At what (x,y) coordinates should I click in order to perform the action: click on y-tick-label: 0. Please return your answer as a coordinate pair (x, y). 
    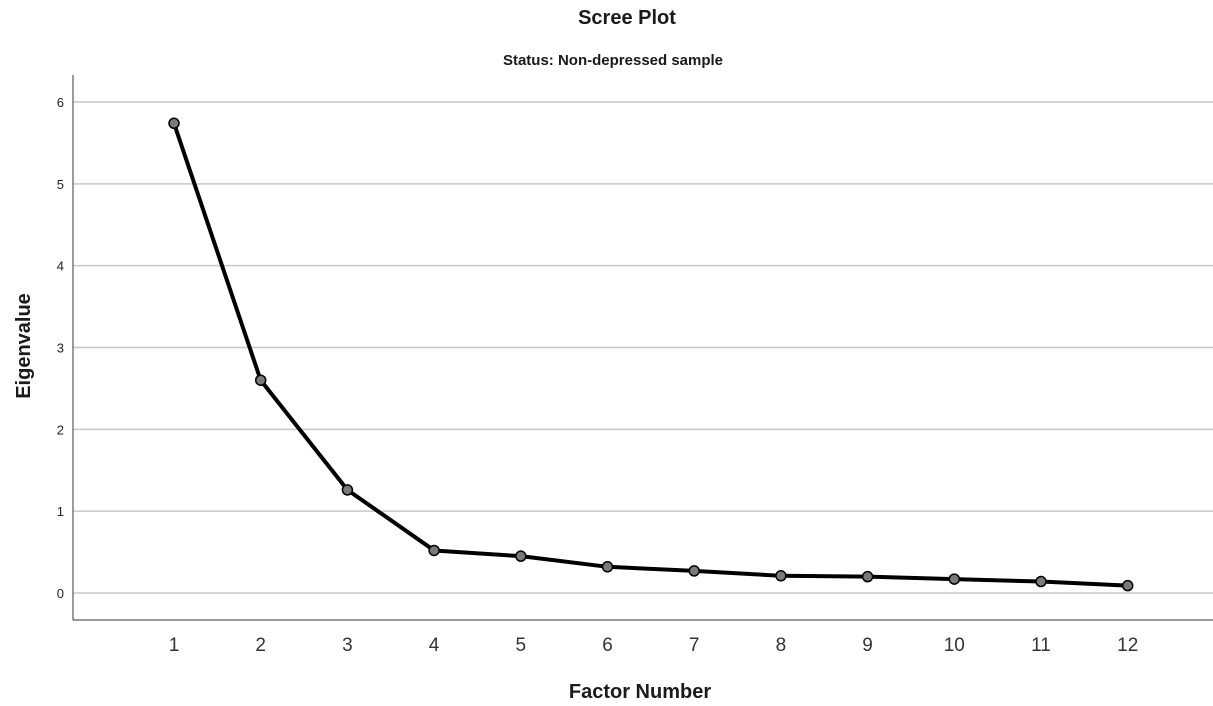
    Looking at the image, I should click on (60, 593).